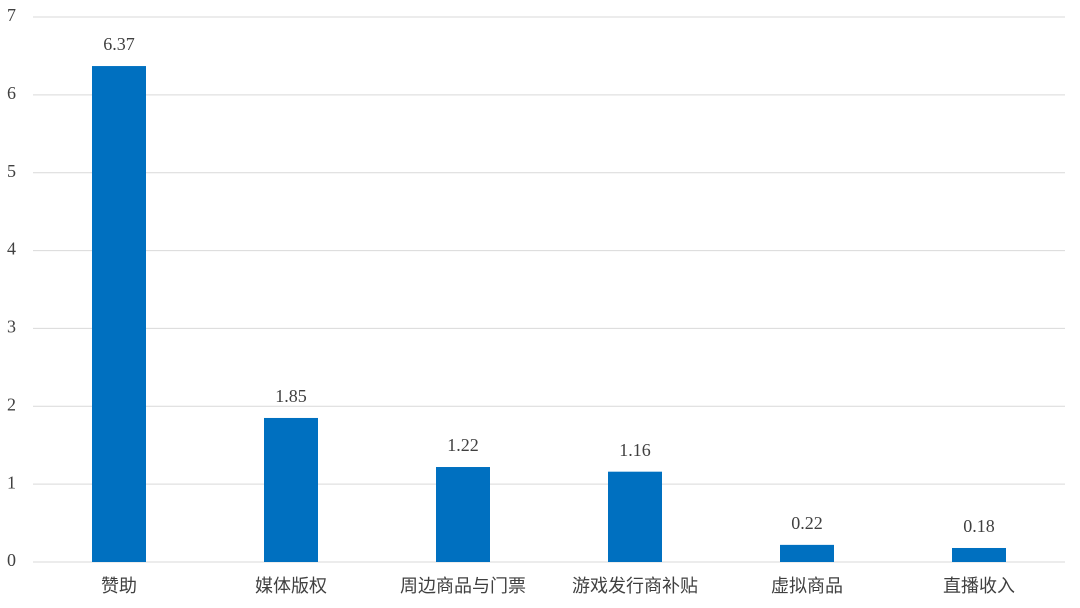  Describe the element at coordinates (979, 526) in the screenshot. I see `data-label: 0.18` at that location.